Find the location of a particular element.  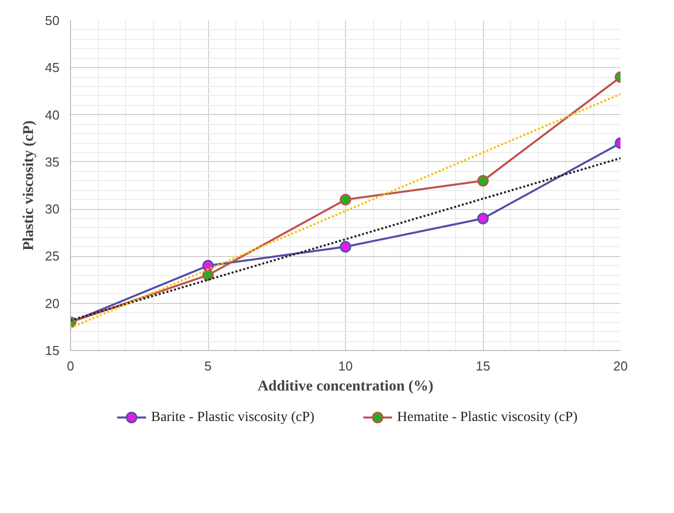

y-axis-title: Plastic viscosity (cP) is located at coordinates (29, 185).